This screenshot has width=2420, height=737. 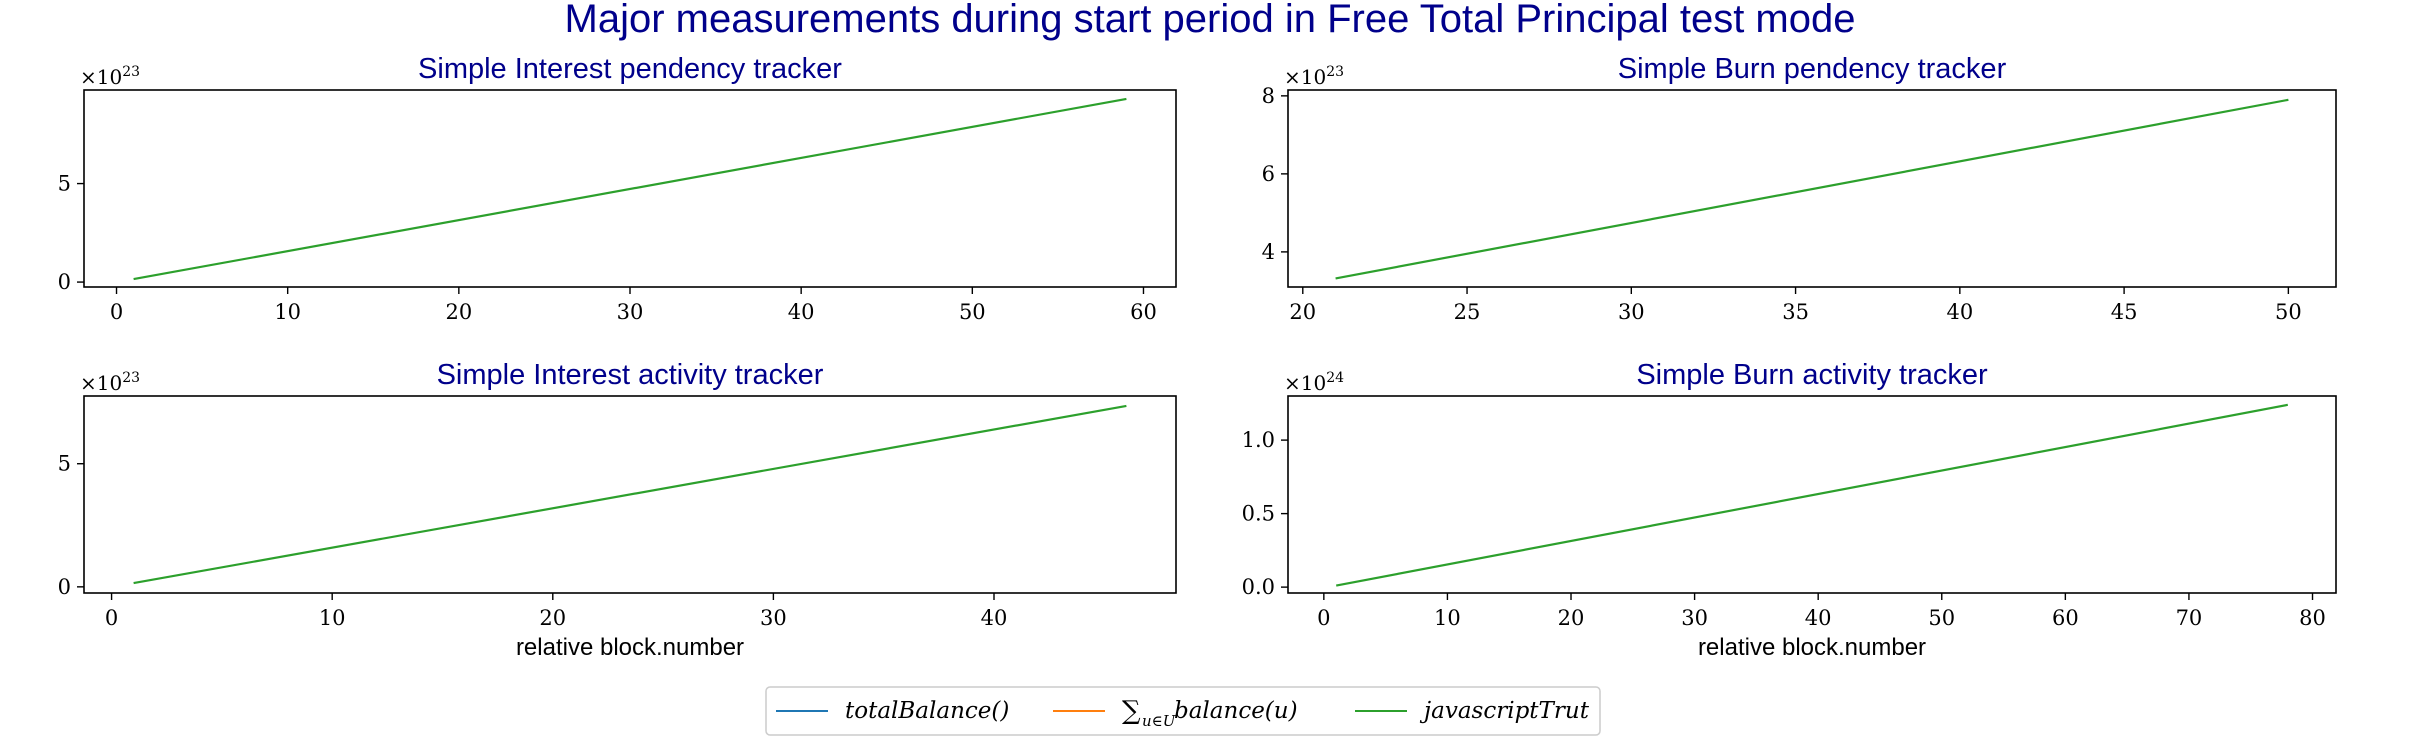 I want to click on x-tick-label: 45, so click(x=2124, y=312).